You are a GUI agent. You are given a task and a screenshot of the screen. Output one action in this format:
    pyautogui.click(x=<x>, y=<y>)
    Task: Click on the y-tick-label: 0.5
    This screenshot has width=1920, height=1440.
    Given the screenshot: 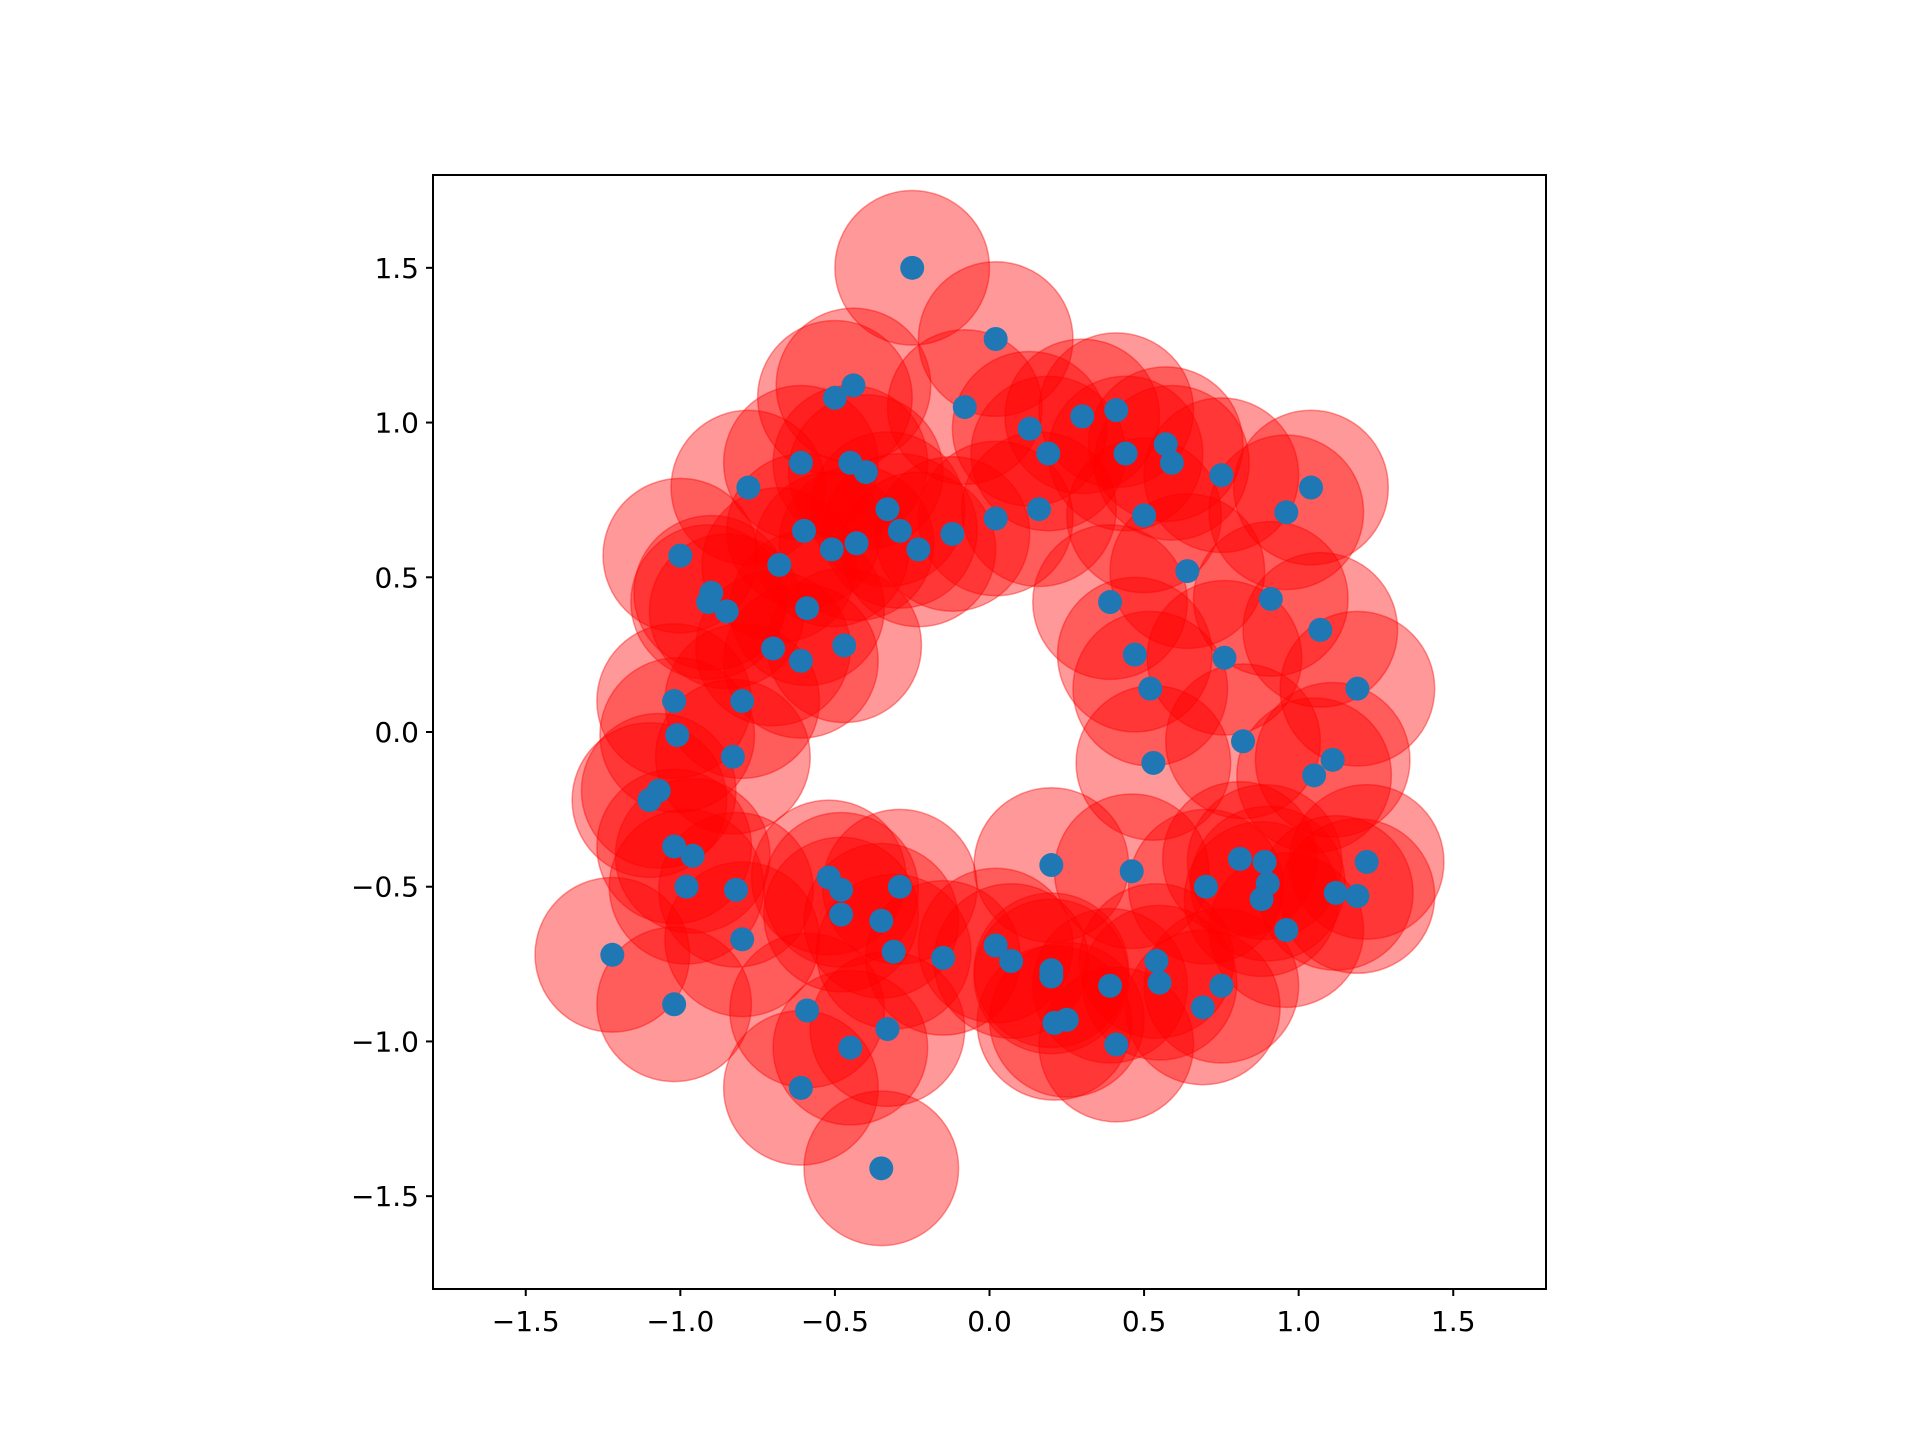 What is the action you would take?
    pyautogui.click(x=396, y=577)
    